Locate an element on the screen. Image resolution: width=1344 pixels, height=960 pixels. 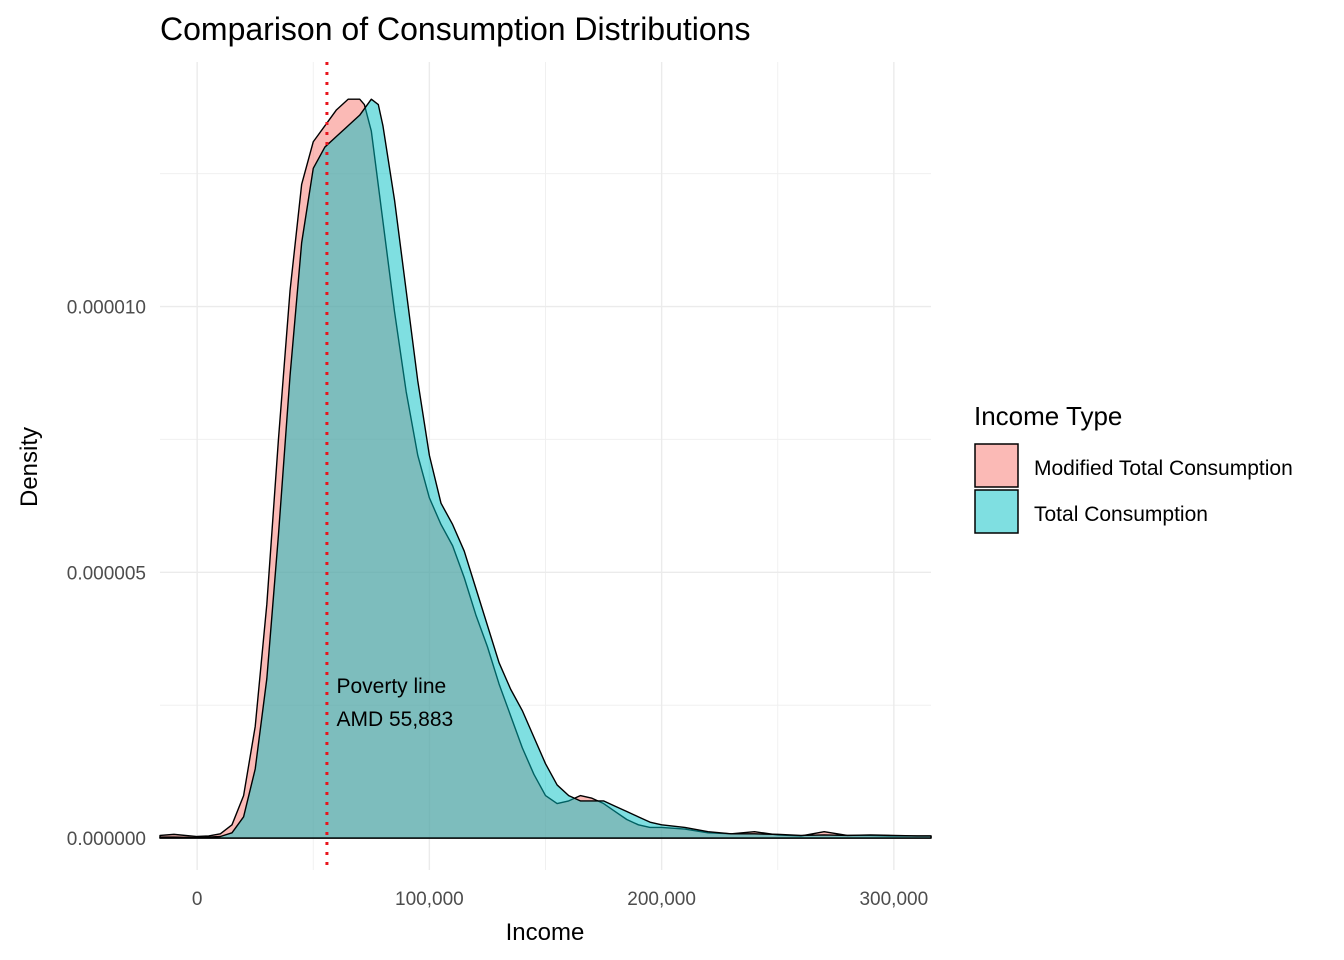
y-tick-label: 0.000005 is located at coordinates (106, 573).